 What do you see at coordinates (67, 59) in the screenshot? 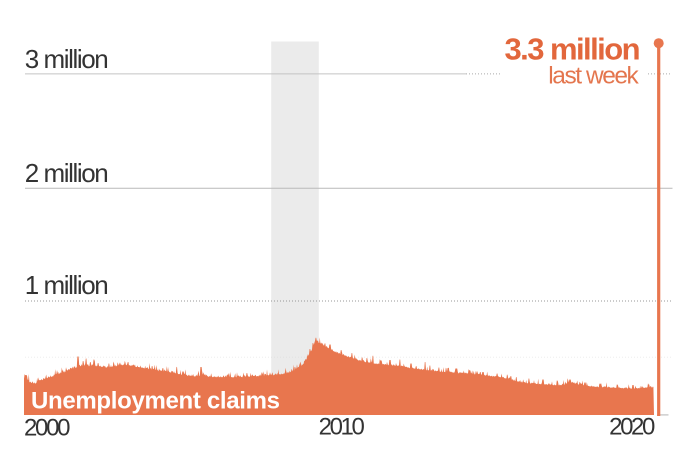
I see `svg-text: 3 million` at bounding box center [67, 59].